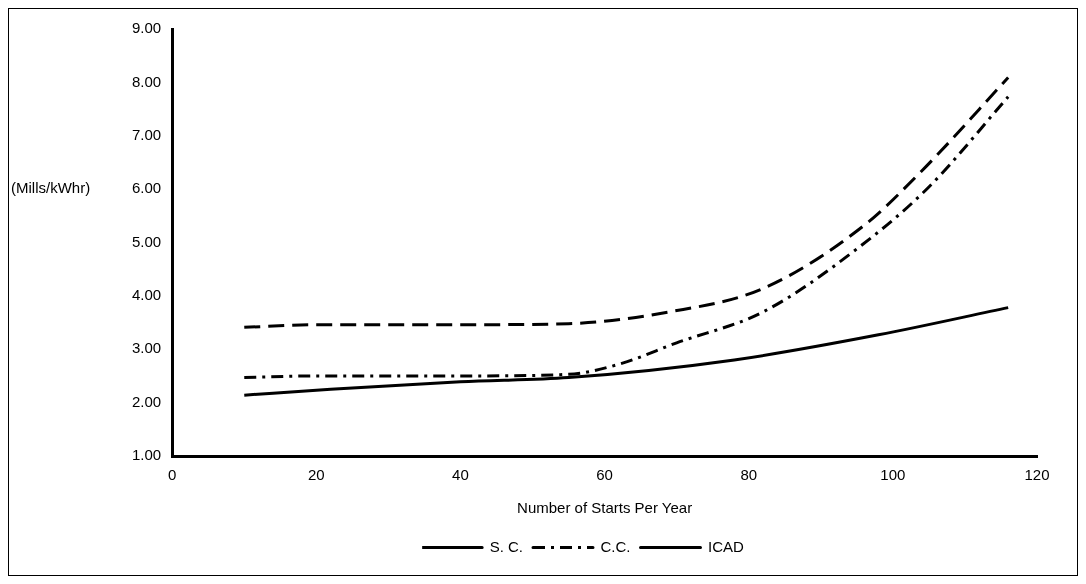  I want to click on y-tick-label: 7.00, so click(146, 134).